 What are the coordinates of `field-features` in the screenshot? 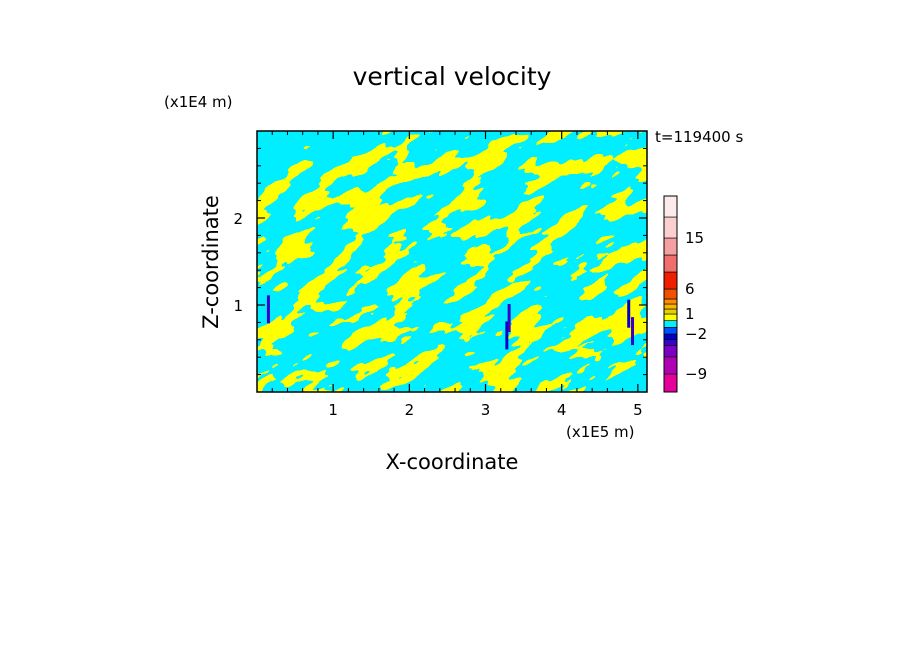 It's located at (450, 322).